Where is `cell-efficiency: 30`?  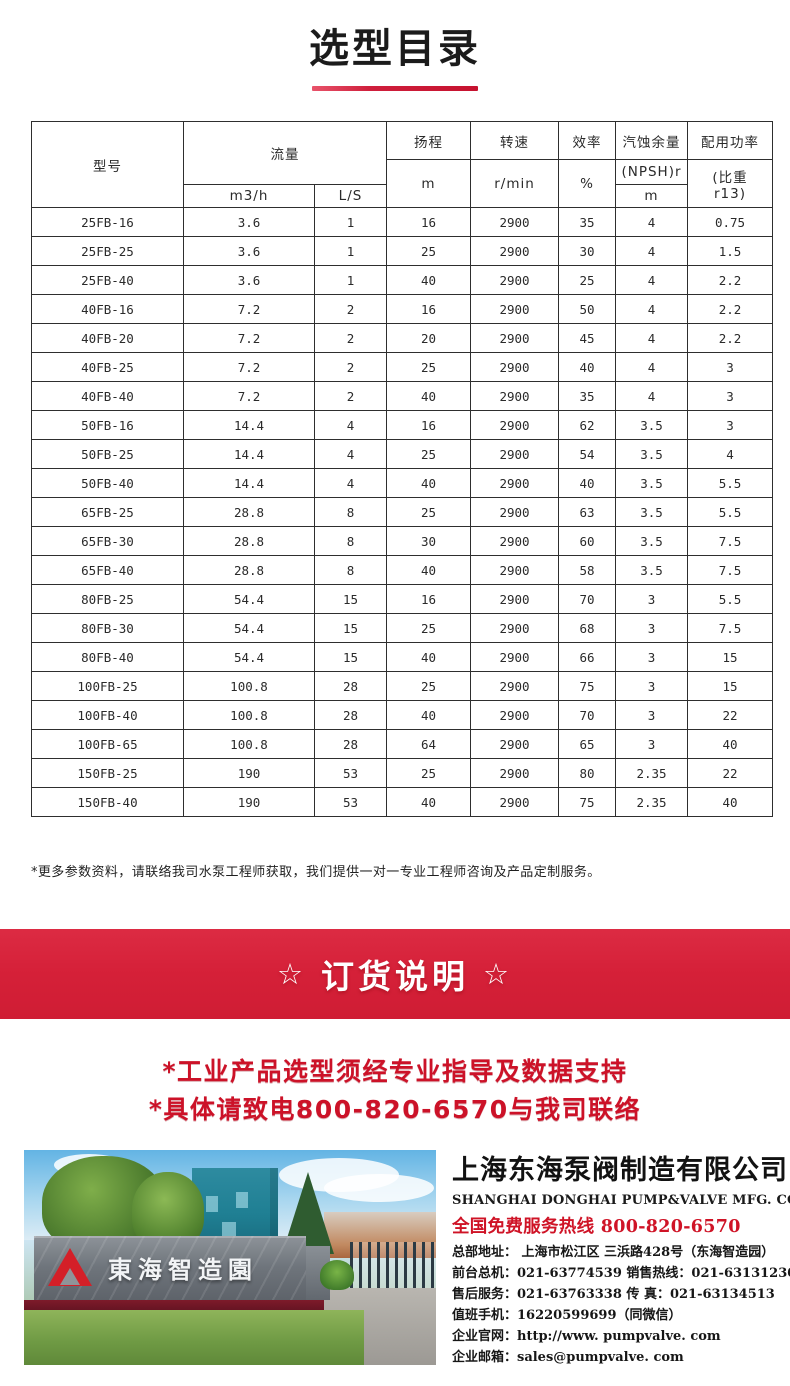
cell-efficiency: 30 is located at coordinates (587, 251).